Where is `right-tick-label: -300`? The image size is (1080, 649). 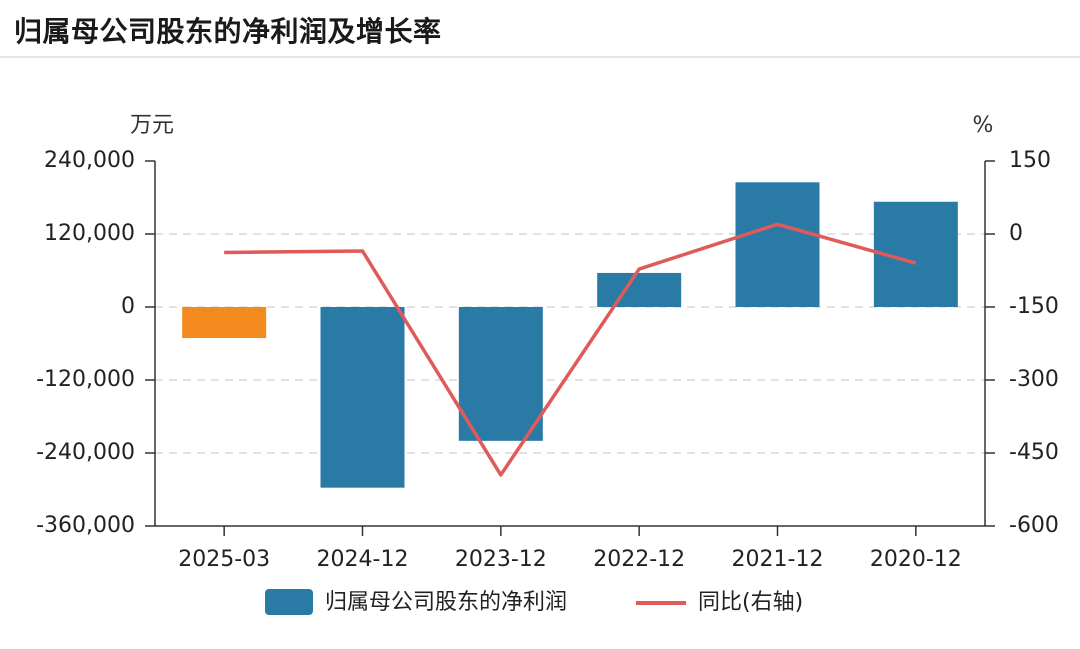
right-tick-label: -300 is located at coordinates (1034, 379).